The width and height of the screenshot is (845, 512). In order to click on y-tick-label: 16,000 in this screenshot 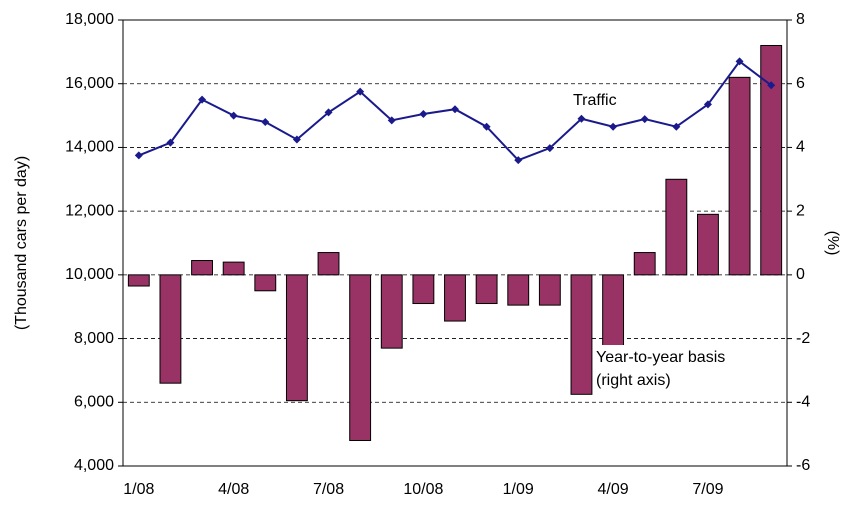, I will do `click(89, 83)`.